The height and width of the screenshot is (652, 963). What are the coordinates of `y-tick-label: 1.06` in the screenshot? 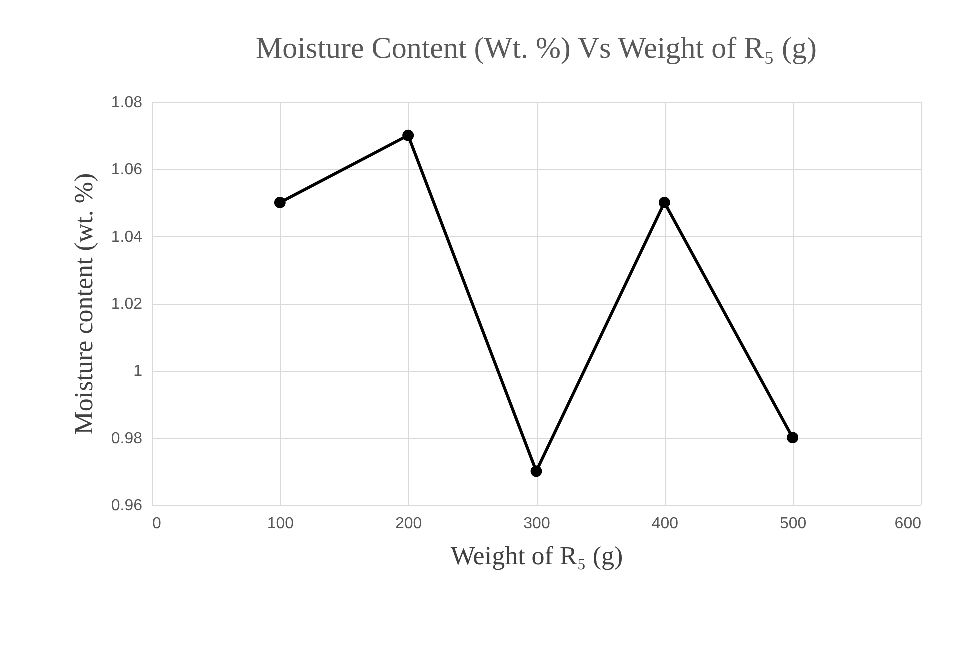 It's located at (127, 170).